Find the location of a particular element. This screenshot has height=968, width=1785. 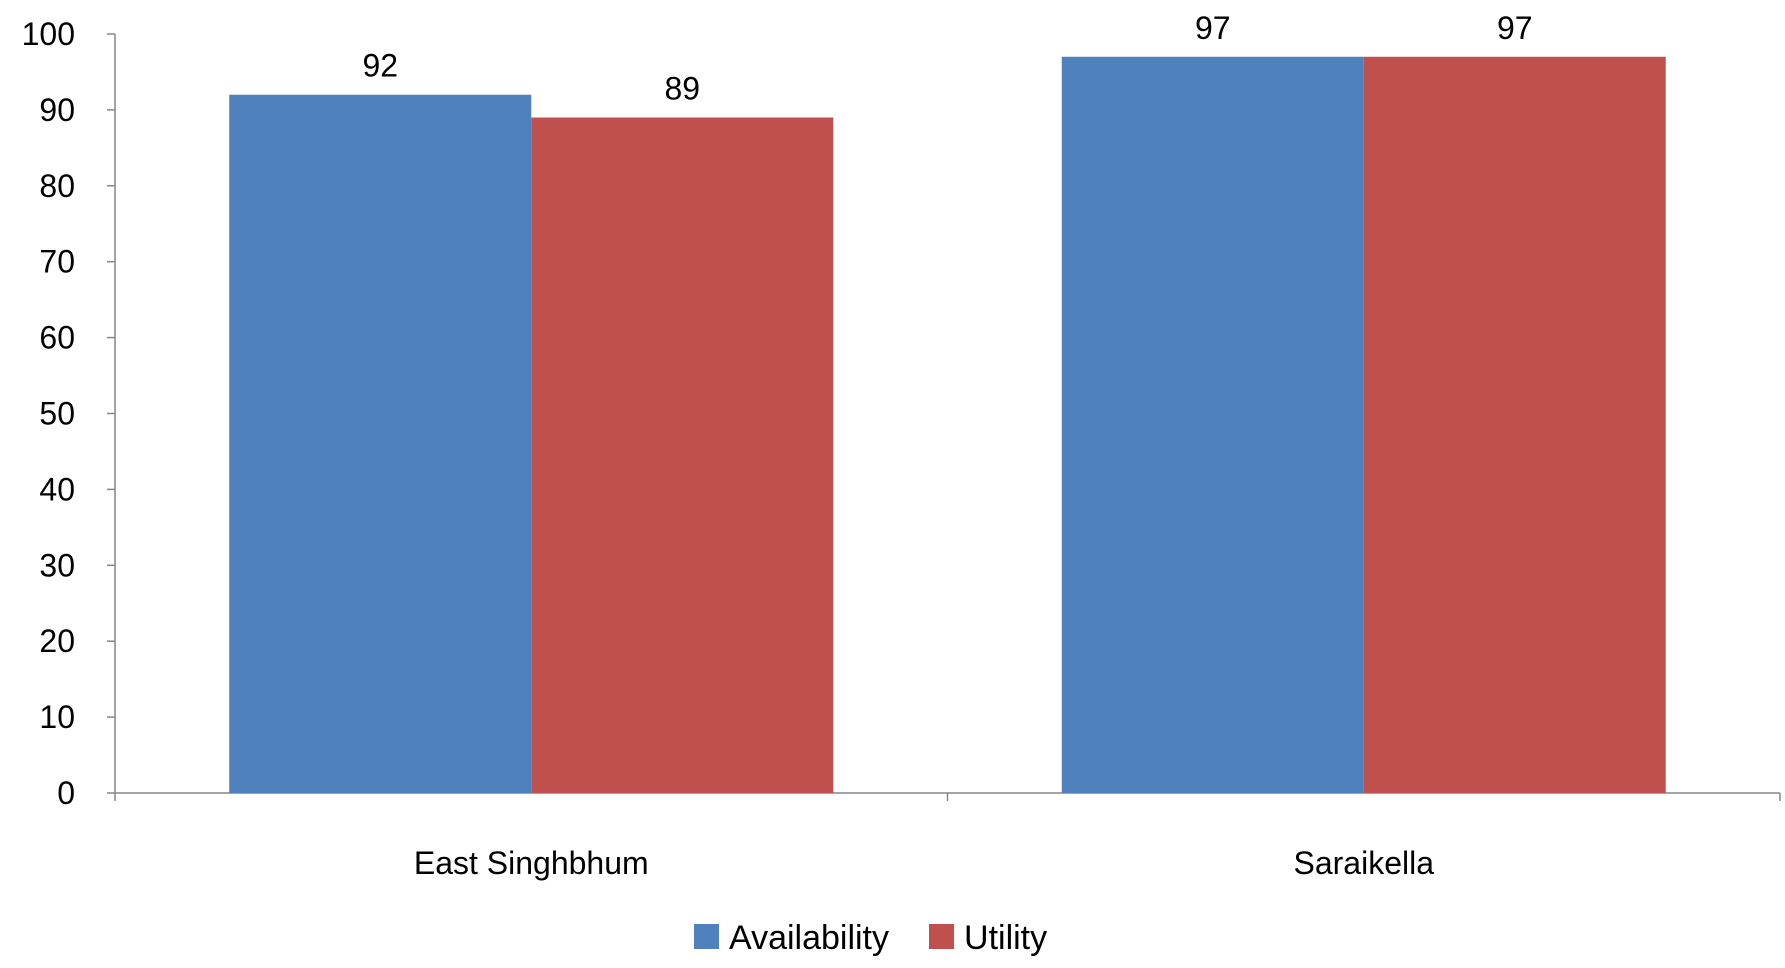

x-category-label: East Singhbhum is located at coordinates (531, 863).